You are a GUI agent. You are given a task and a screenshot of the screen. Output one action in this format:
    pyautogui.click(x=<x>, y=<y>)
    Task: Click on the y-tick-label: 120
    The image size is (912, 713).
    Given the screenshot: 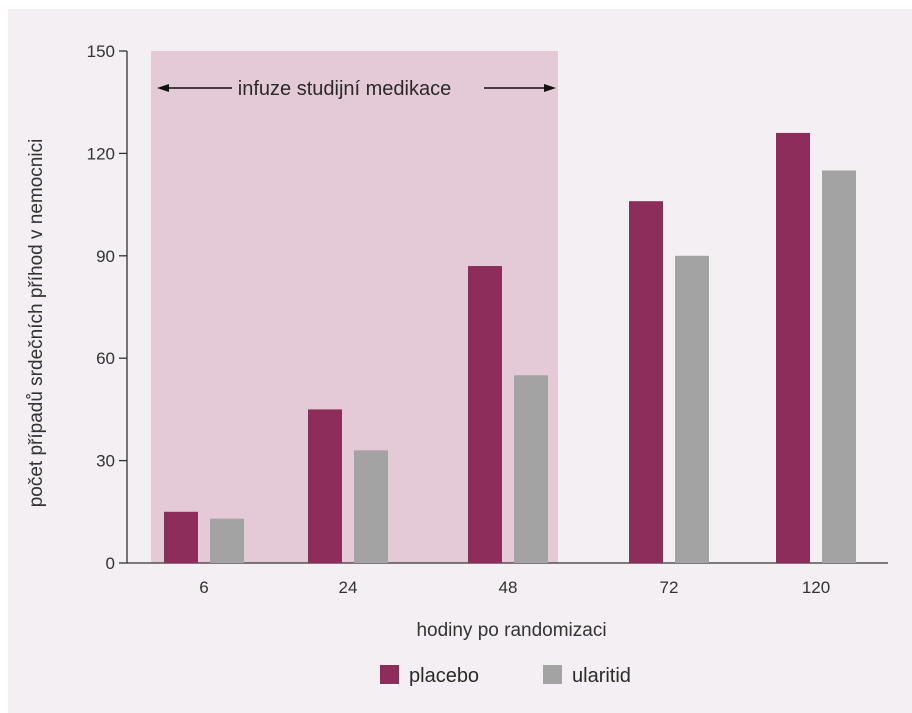 What is the action you would take?
    pyautogui.click(x=101, y=153)
    